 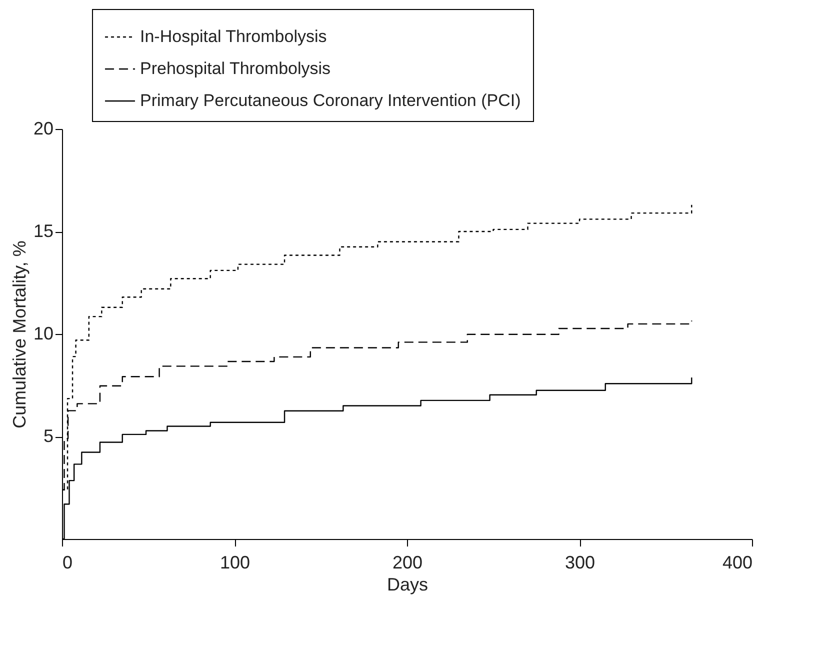 I want to click on x-tick-label: 100, so click(x=235, y=562).